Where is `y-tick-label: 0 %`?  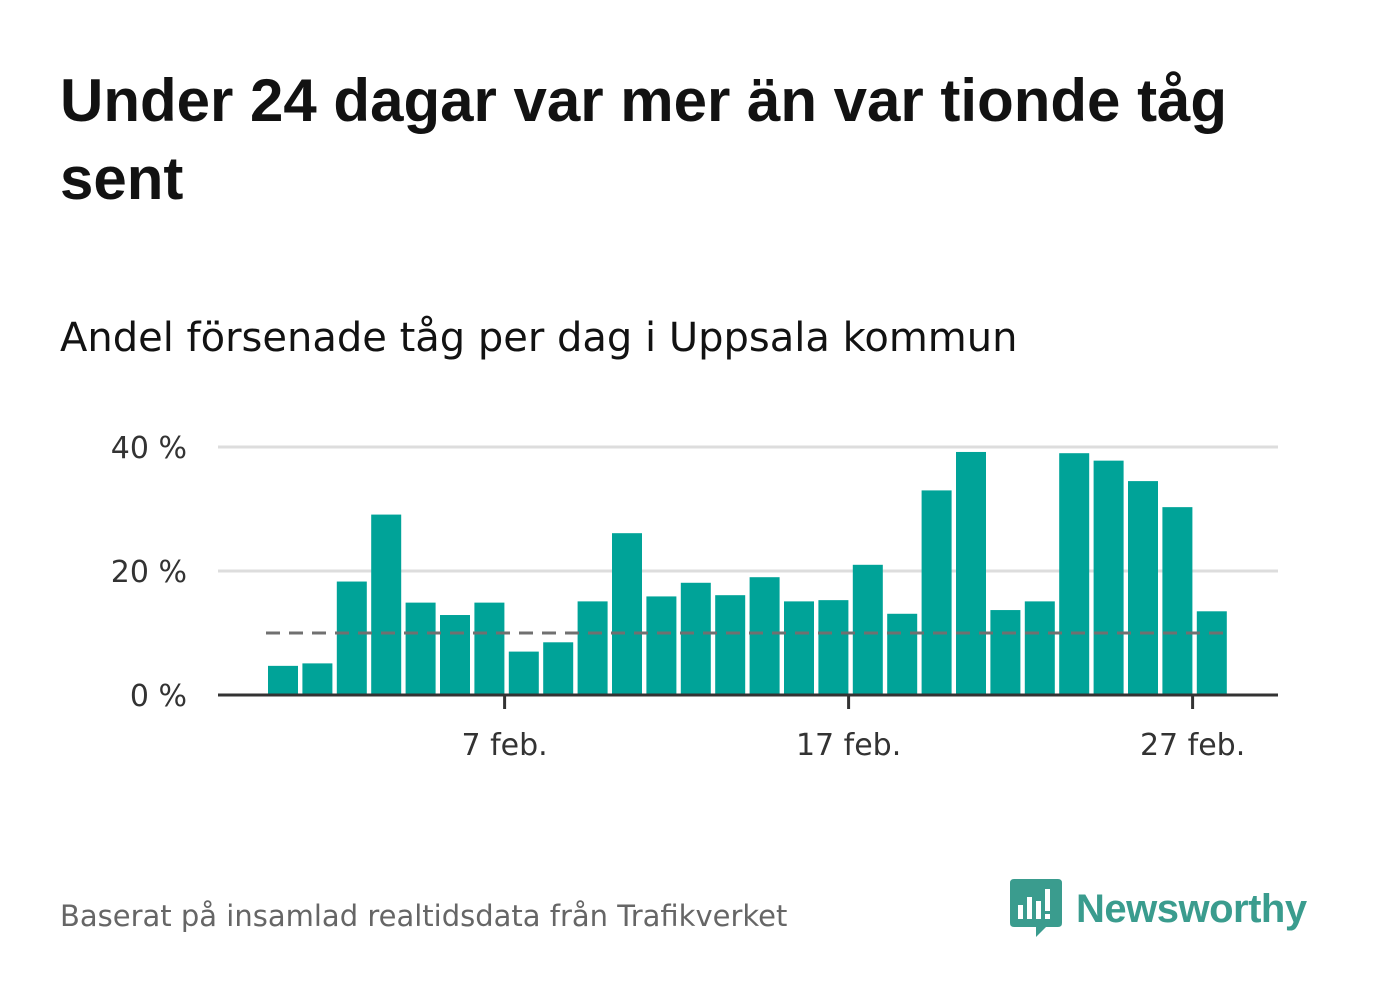 y-tick-label: 0 % is located at coordinates (158, 696).